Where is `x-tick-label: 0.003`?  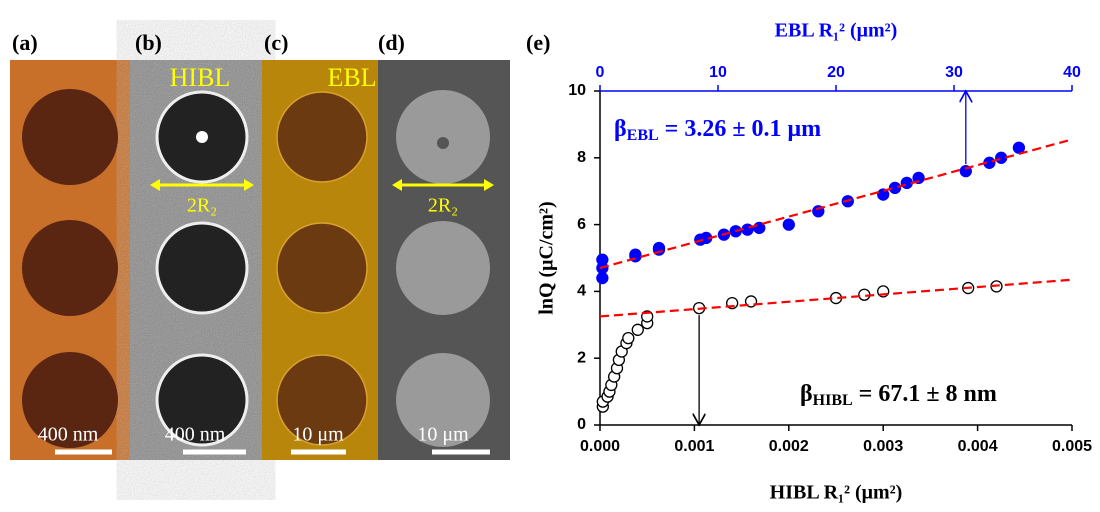 x-tick-label: 0.003 is located at coordinates (883, 446).